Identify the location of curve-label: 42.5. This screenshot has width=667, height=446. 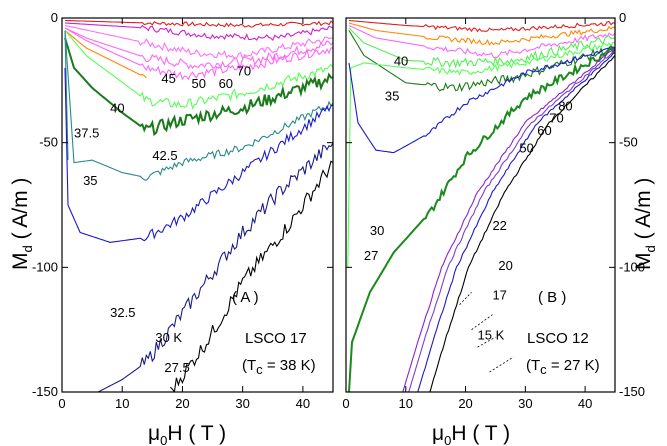
(164, 155).